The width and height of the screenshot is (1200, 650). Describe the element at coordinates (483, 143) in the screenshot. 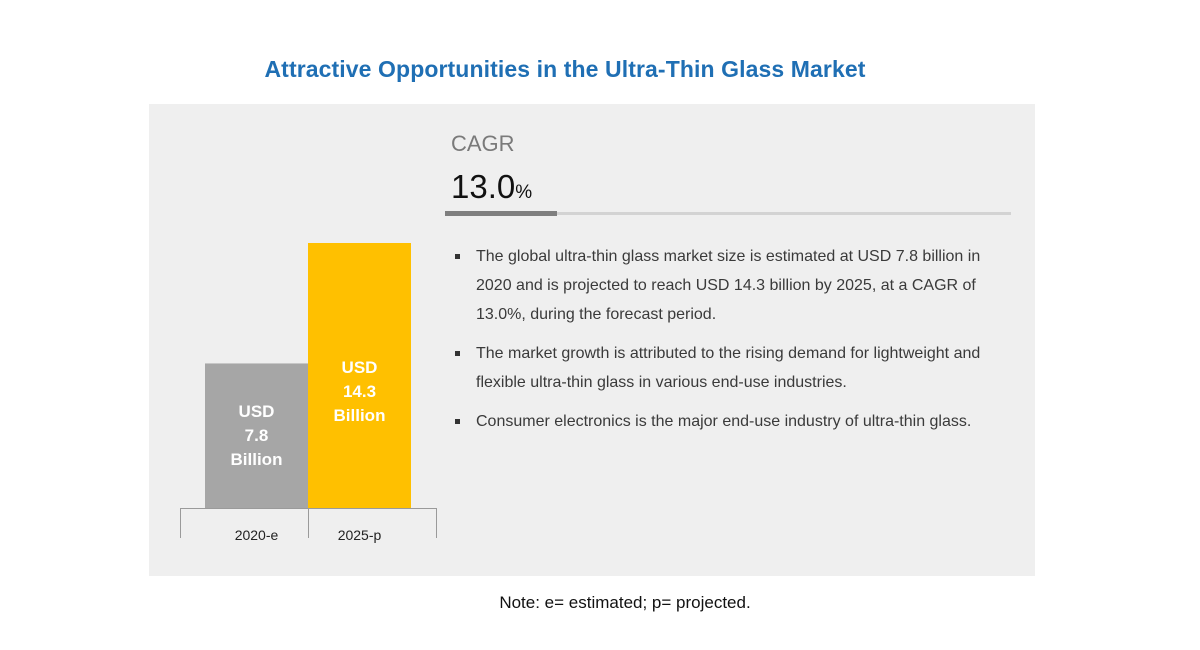

I see `cagr-label: CAGR` at that location.